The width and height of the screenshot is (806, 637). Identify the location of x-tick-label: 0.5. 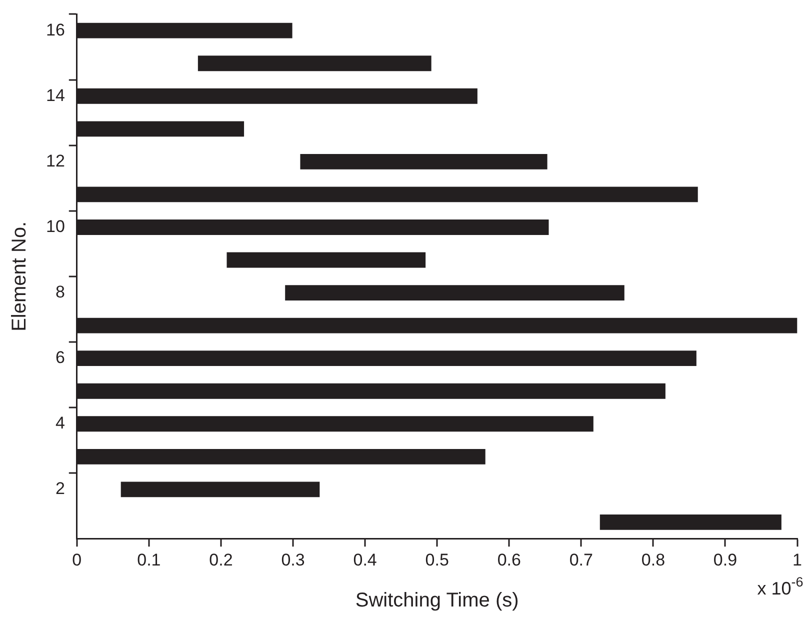
(437, 560).